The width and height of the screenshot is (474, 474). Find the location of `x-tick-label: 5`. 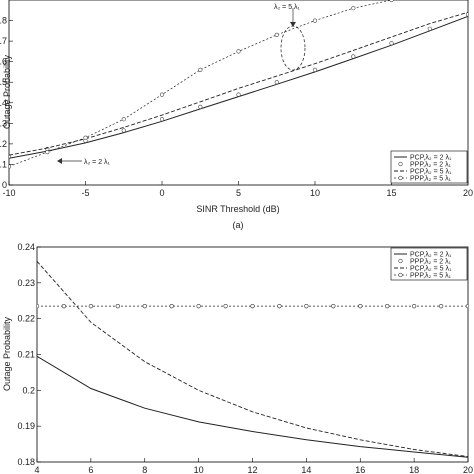

x-tick-label: 5 is located at coordinates (238, 193).